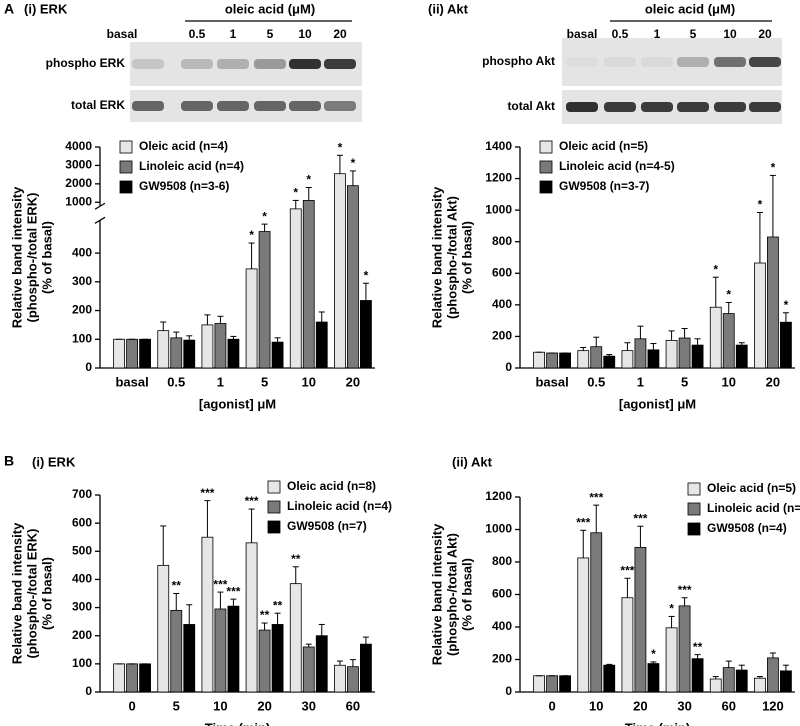  I want to click on y-axis-label: (phospho-/total Akt), so click(451, 594).